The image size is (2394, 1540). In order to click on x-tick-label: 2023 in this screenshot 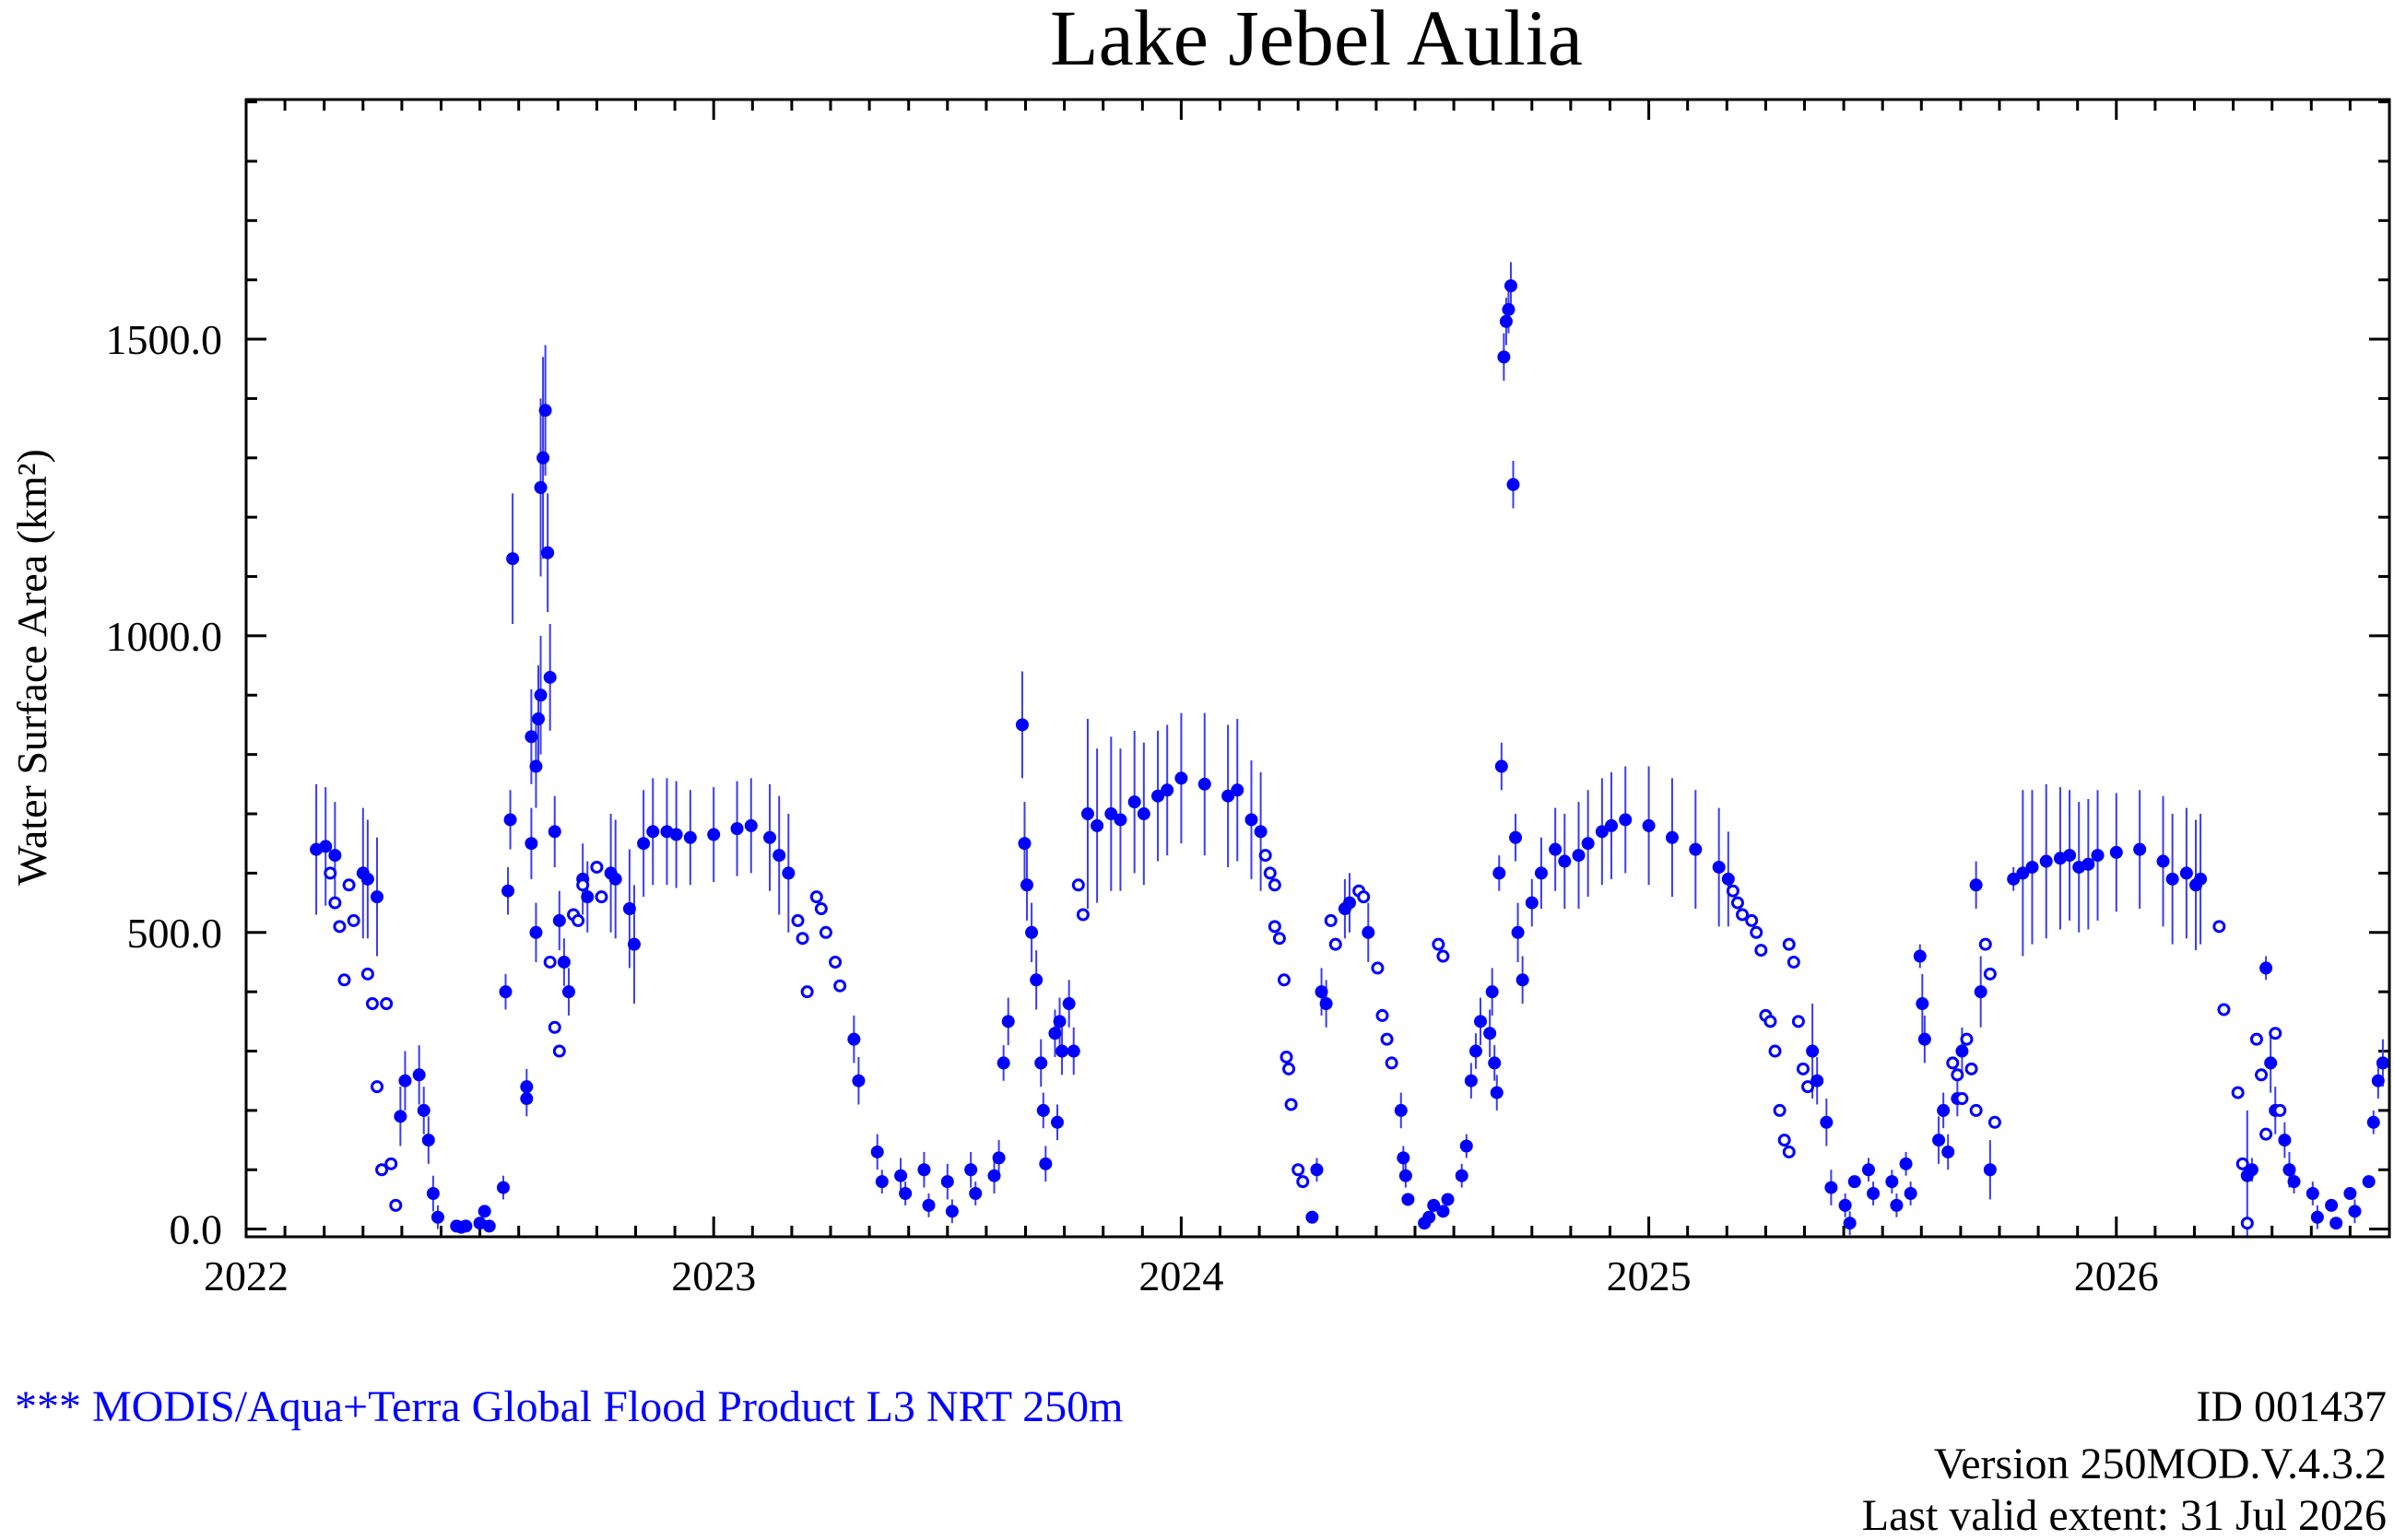, I will do `click(713, 1275)`.